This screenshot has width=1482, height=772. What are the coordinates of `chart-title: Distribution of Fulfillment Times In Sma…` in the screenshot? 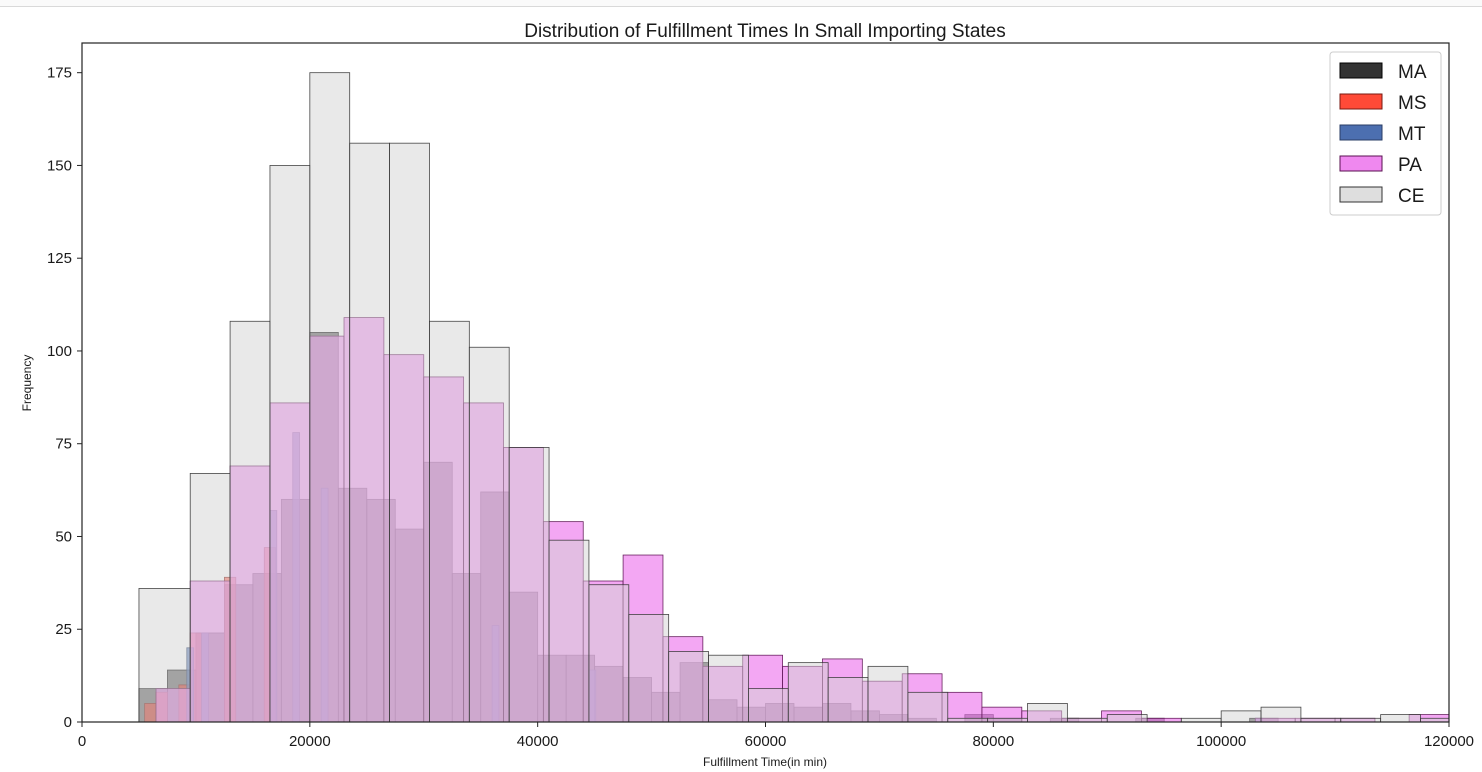 It's located at (765, 31).